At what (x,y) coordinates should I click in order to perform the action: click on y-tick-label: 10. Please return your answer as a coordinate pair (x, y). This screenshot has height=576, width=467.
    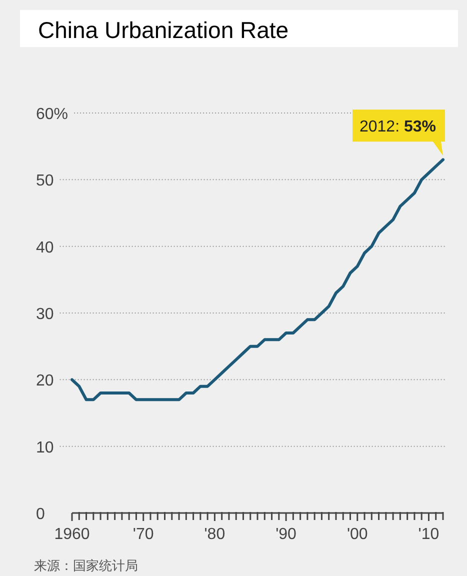
    Looking at the image, I should click on (45, 447).